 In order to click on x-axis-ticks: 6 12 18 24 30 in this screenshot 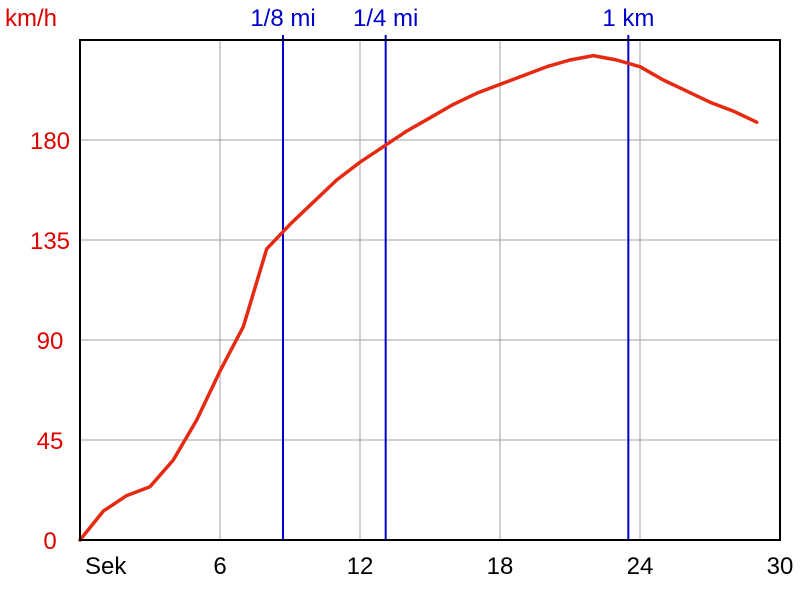, I will do `click(503, 566)`.